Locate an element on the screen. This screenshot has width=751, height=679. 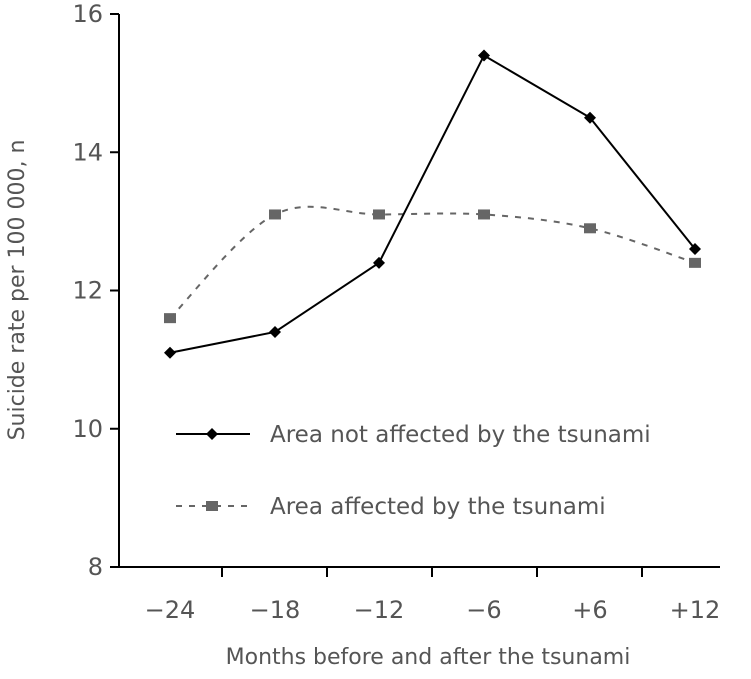
series-line is located at coordinates (432, 262).